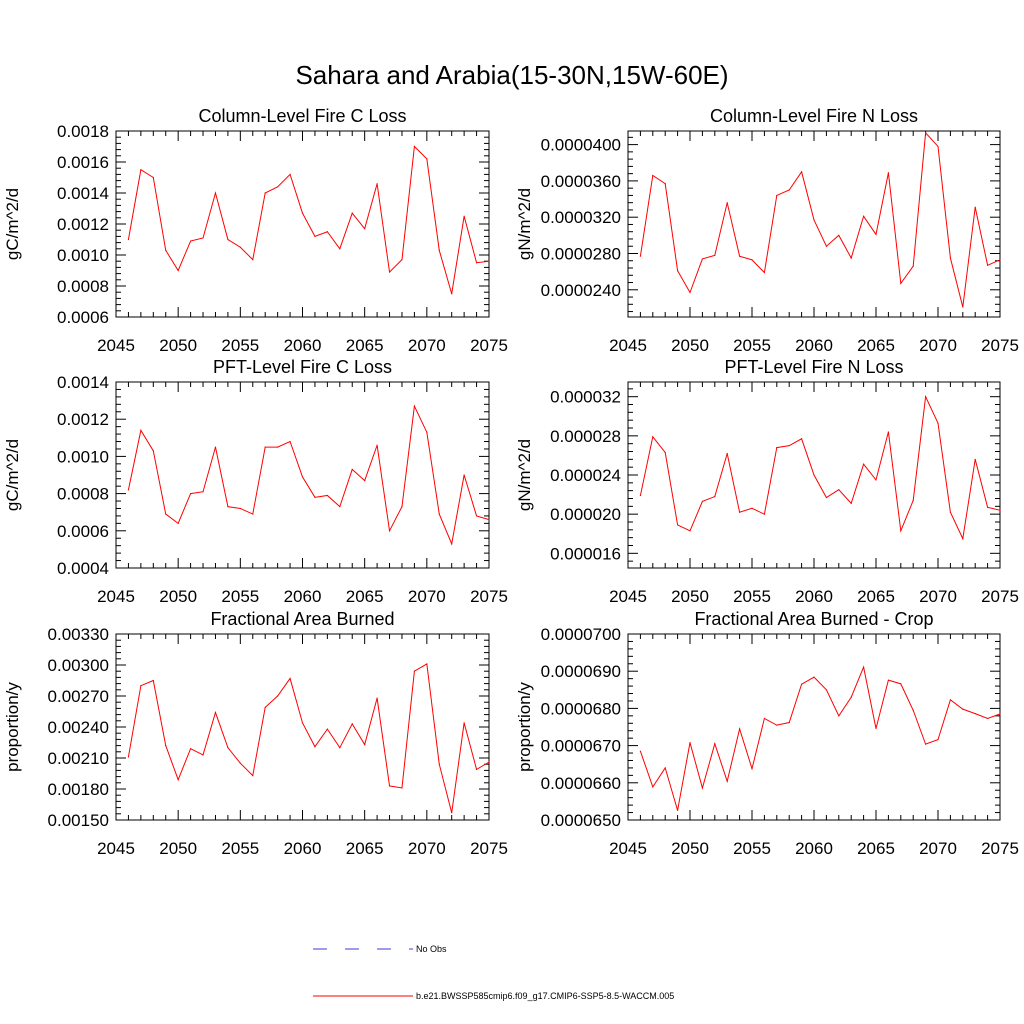 The width and height of the screenshot is (1024, 1024). I want to click on x-tick-label: 2060, so click(303, 596).